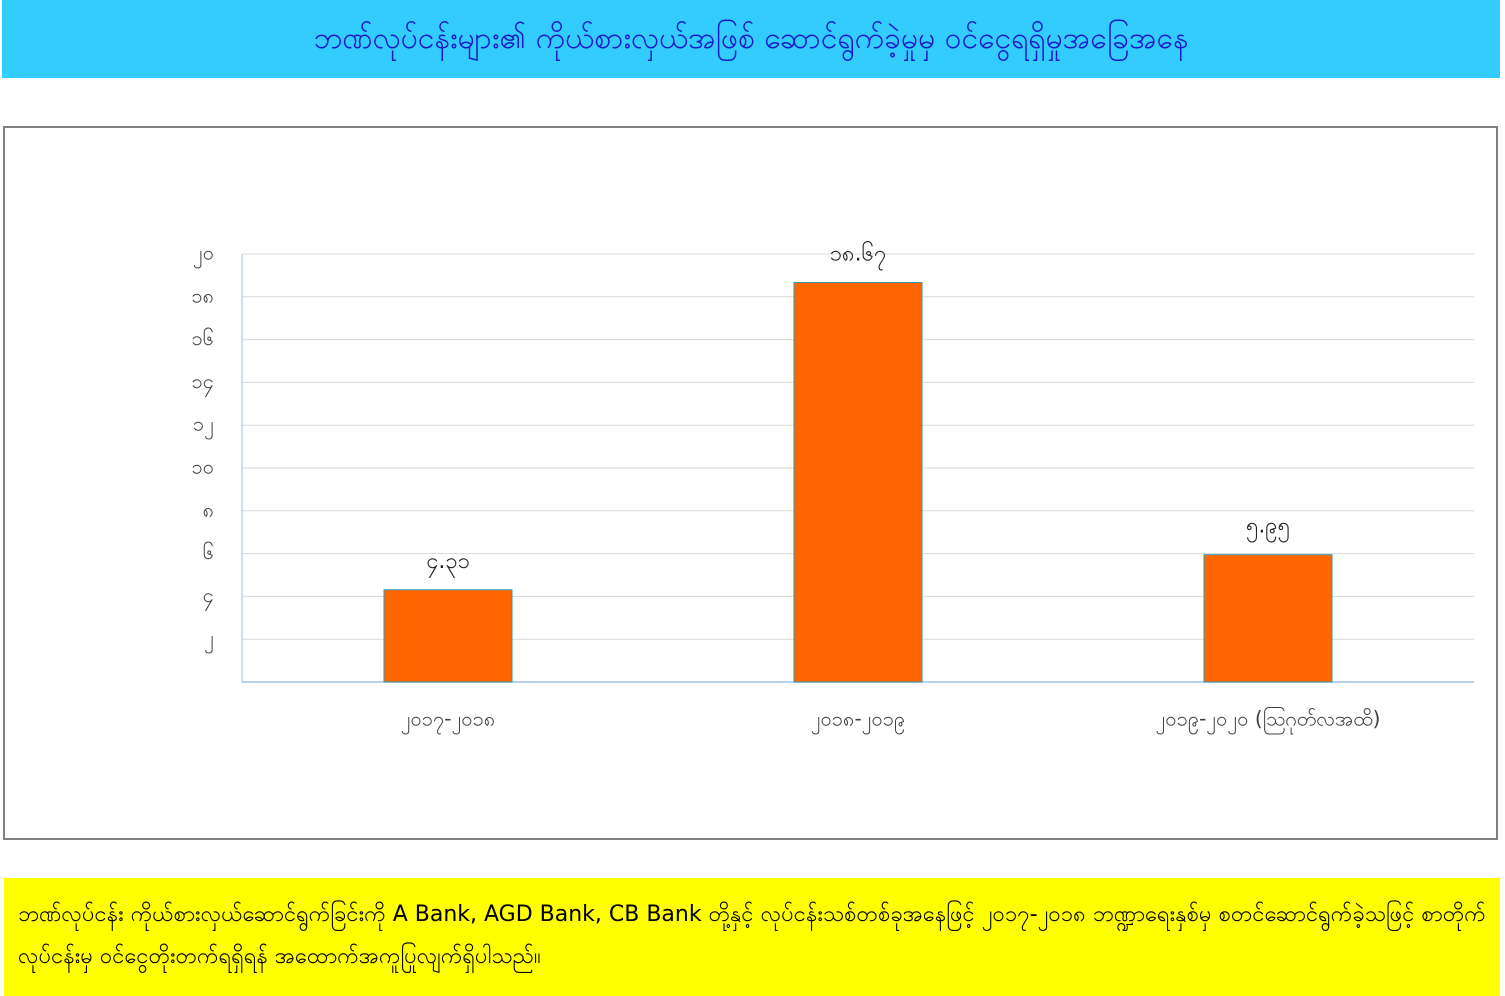  Describe the element at coordinates (203, 255) in the screenshot. I see `y-tick-label: ၂၀` at that location.